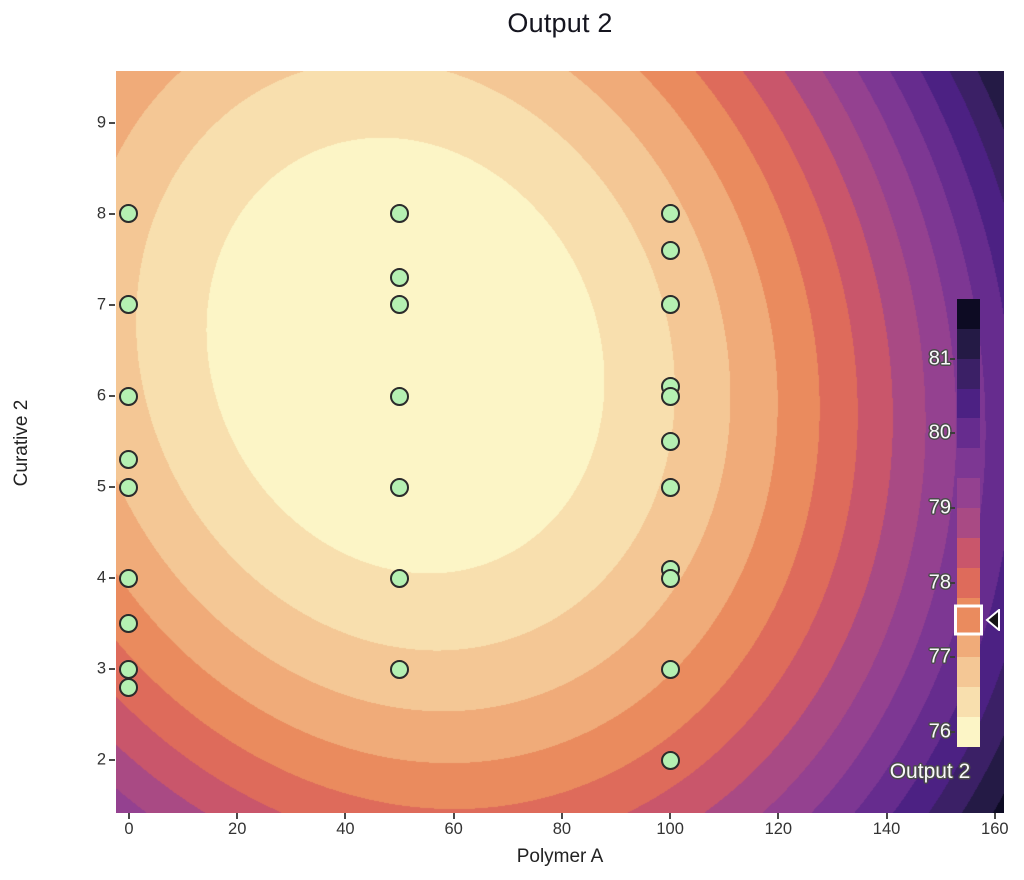  I want to click on x-tick-label: 0, so click(129, 829).